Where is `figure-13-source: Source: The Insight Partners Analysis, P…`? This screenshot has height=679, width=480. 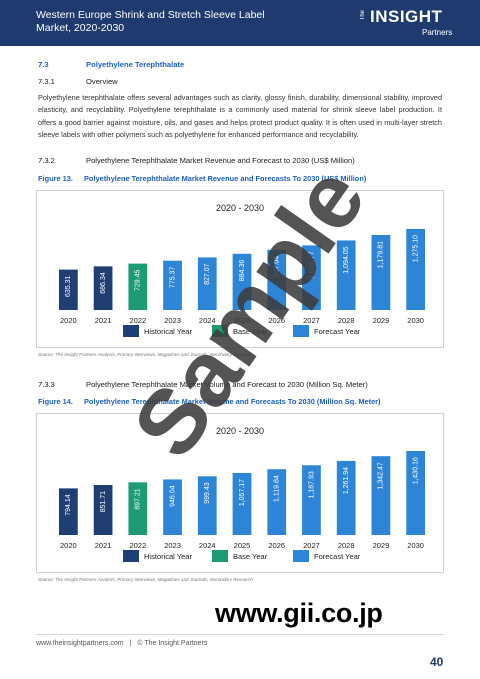
figure-13-source: Source: The Insight Partners Analysis, P… is located at coordinates (145, 354).